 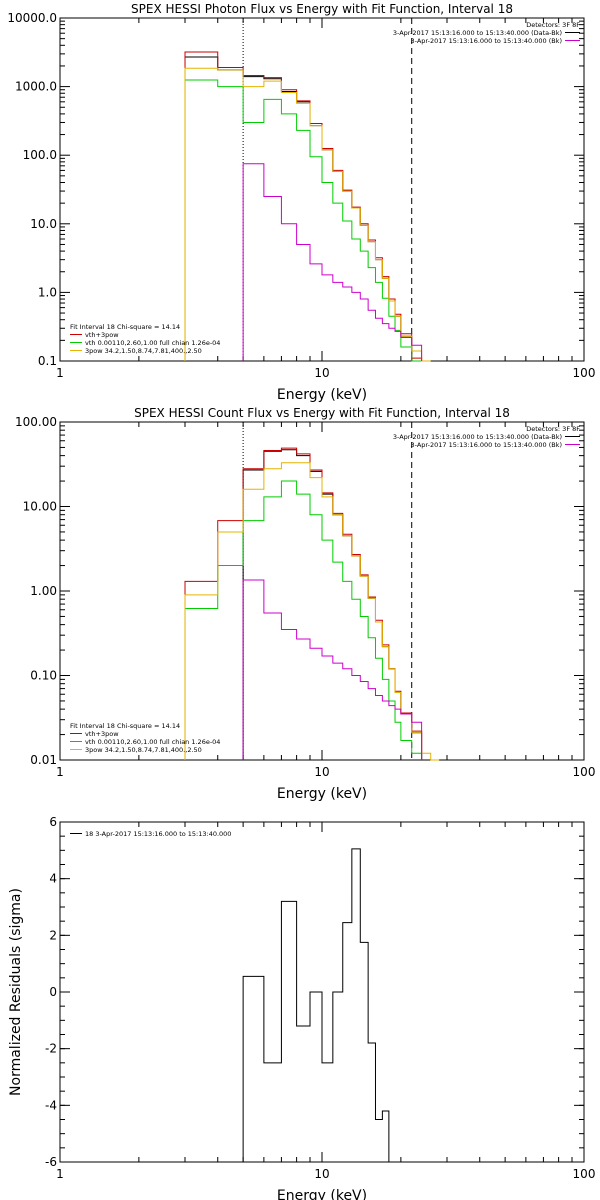 What do you see at coordinates (43, 591) in the screenshot?
I see `y-tick-label: 1.00` at bounding box center [43, 591].